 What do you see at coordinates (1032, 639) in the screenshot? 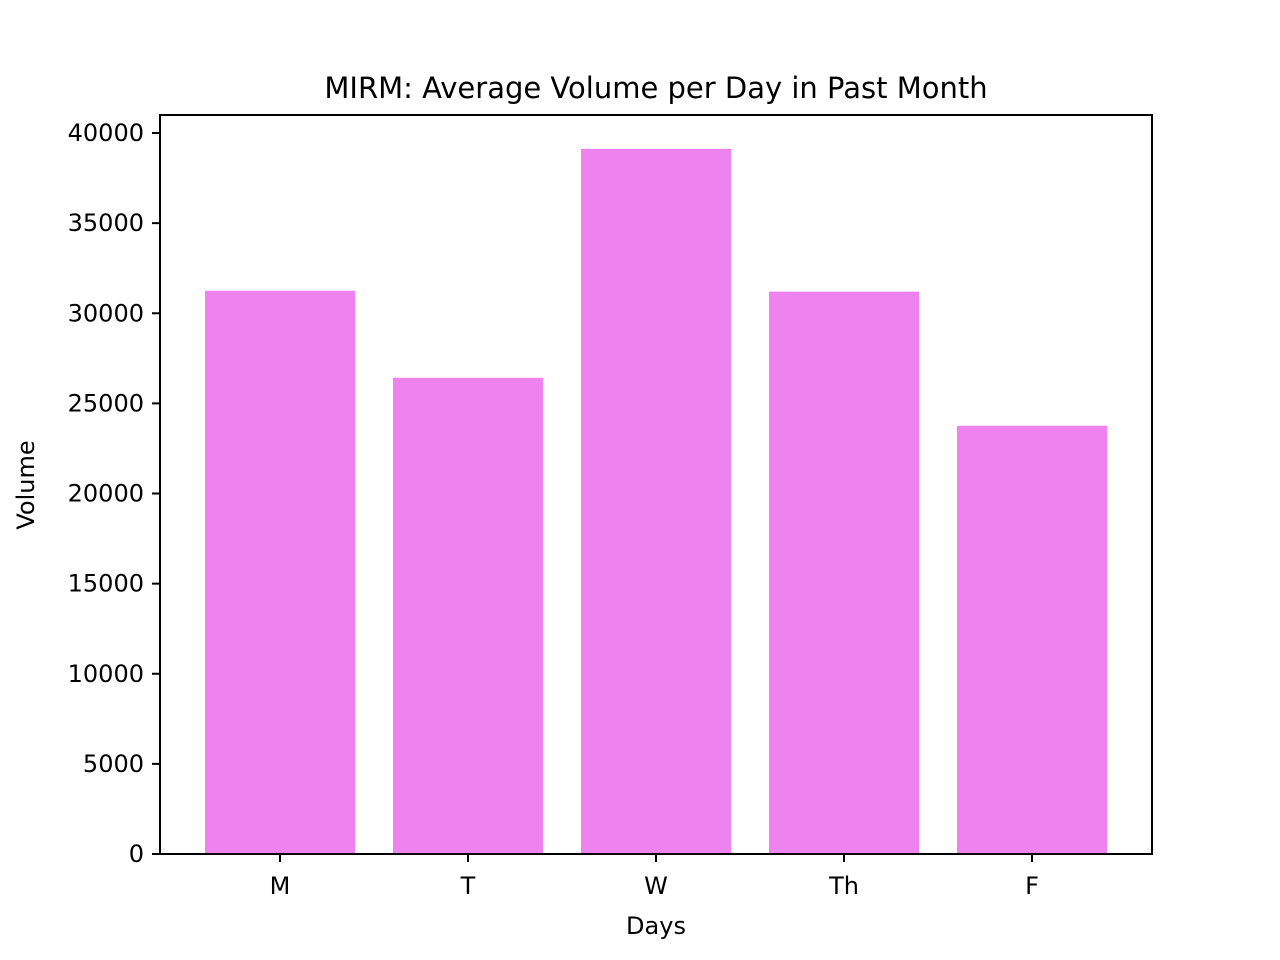
I see `bar-f` at bounding box center [1032, 639].